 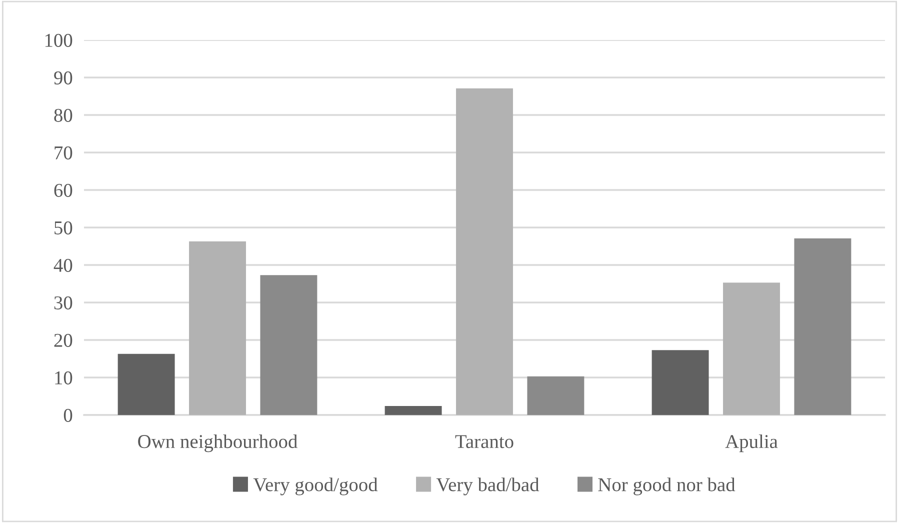 What do you see at coordinates (63, 227) in the screenshot?
I see `y-tick-label: 50` at bounding box center [63, 227].